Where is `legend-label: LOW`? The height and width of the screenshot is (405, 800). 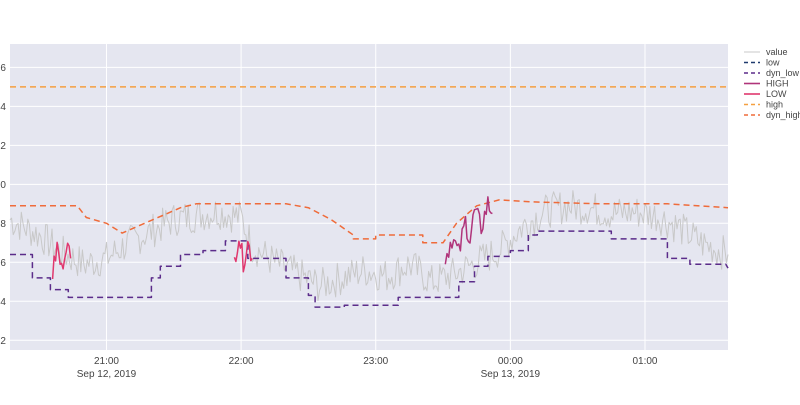 legend-label: LOW is located at coordinates (776, 94).